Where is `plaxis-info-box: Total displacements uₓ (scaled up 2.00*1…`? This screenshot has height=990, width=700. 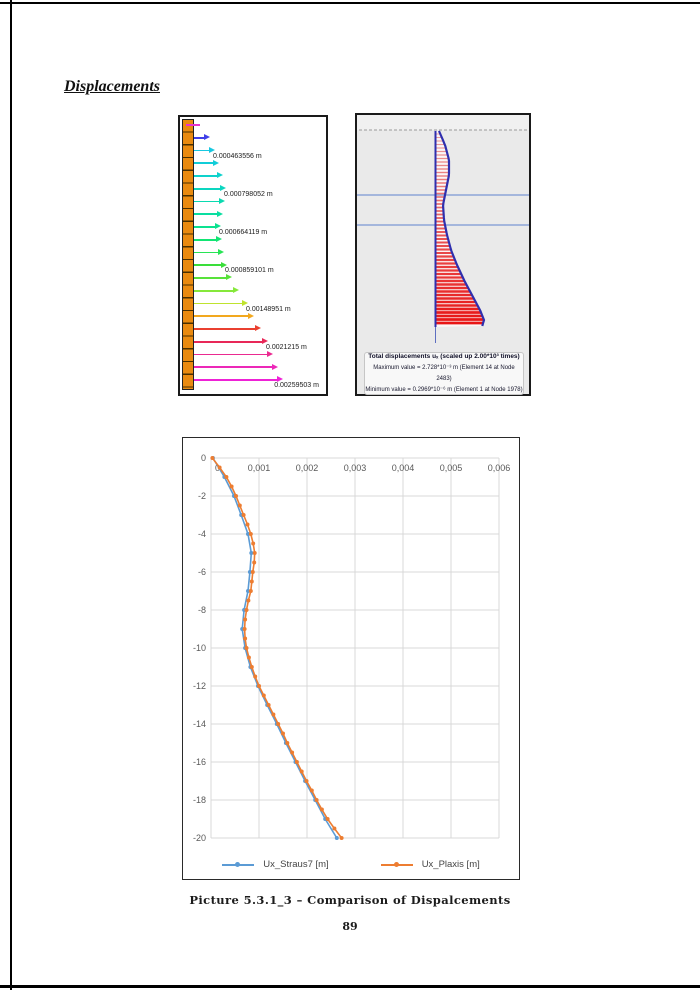
plaxis-info-box: Total displacements uₓ (scaled up 2.00*1… is located at coordinates (444, 373).